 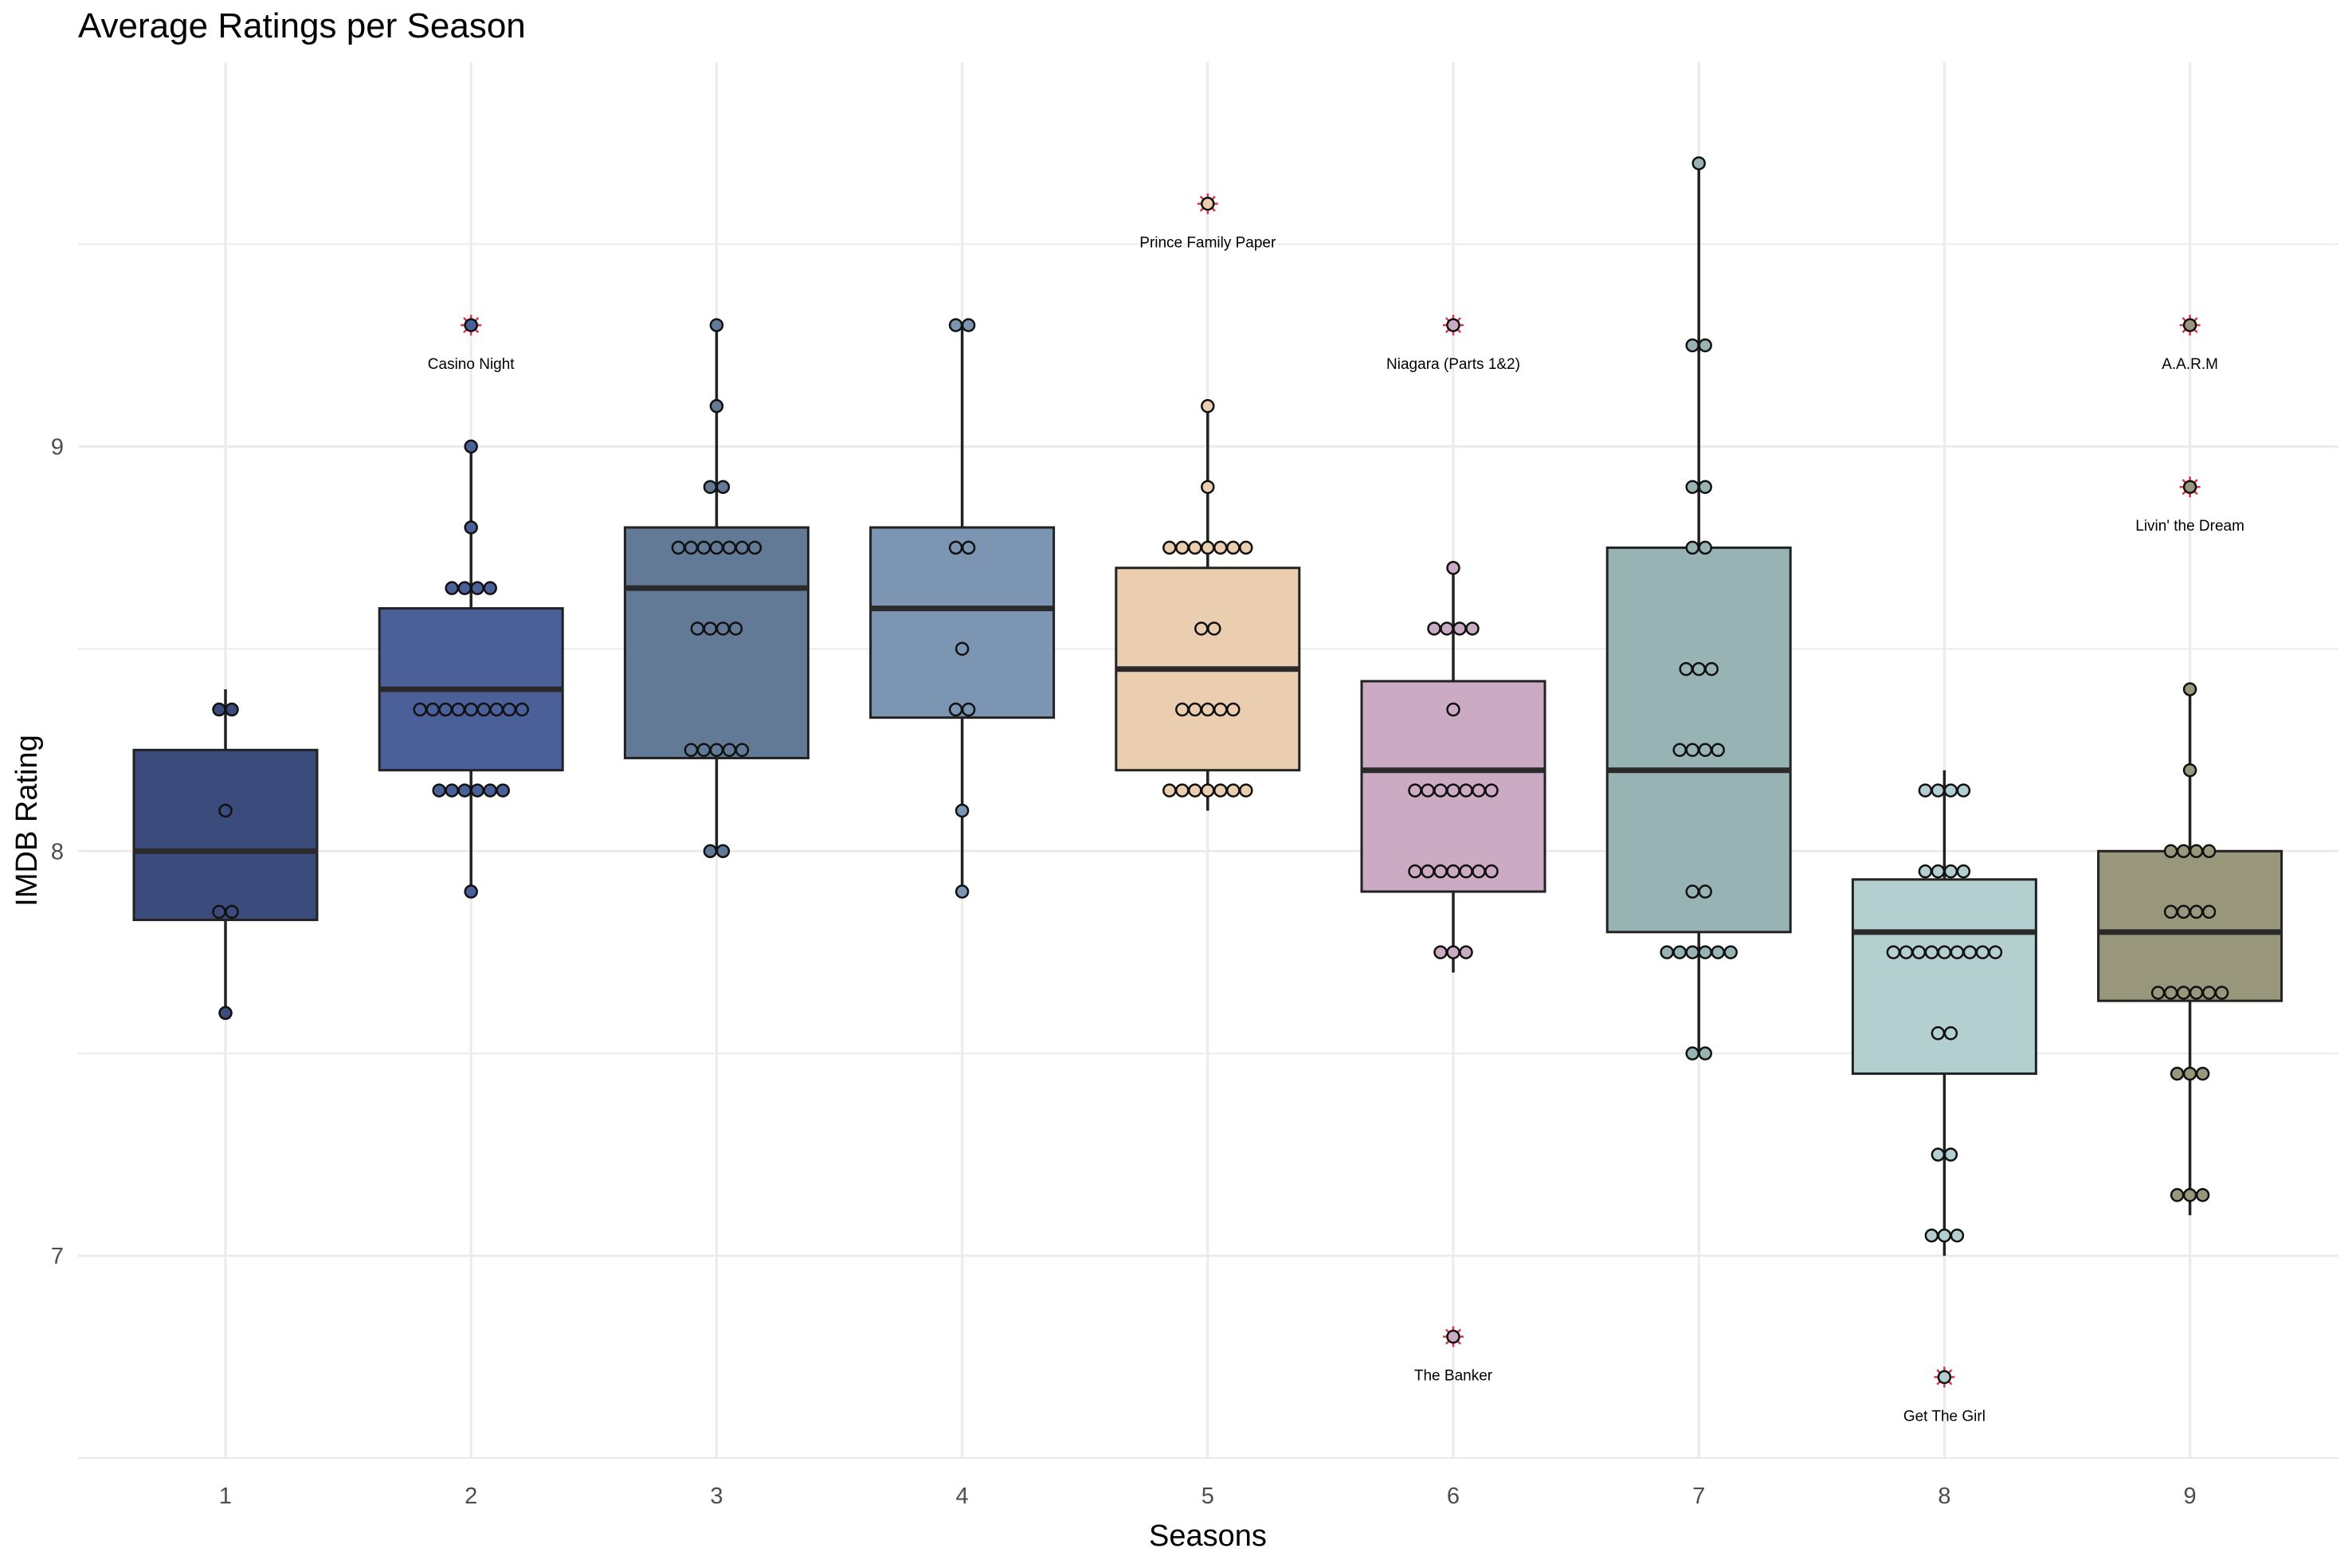 What do you see at coordinates (1208, 1536) in the screenshot?
I see `x-axis-title: Seasons` at bounding box center [1208, 1536].